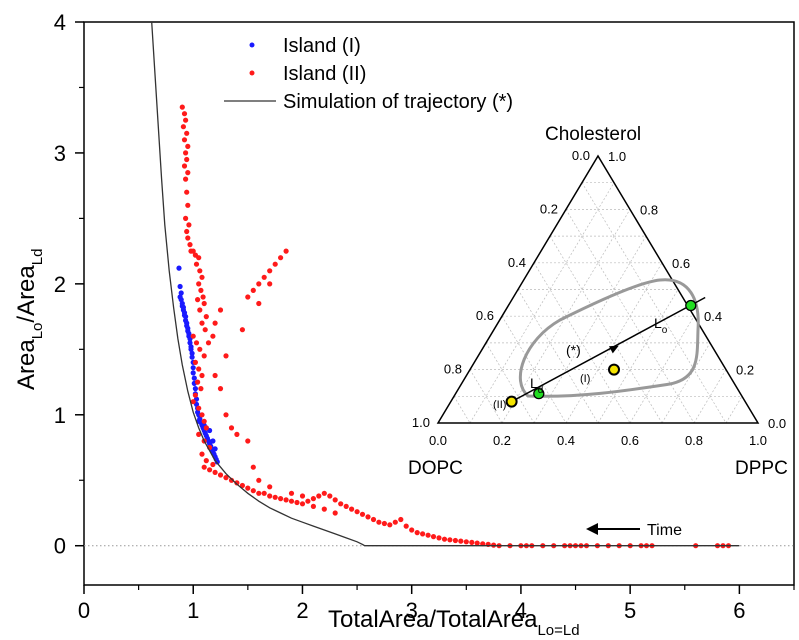 The image size is (799, 640). I want to click on y-axis-title-main: Area, so click(26, 364).